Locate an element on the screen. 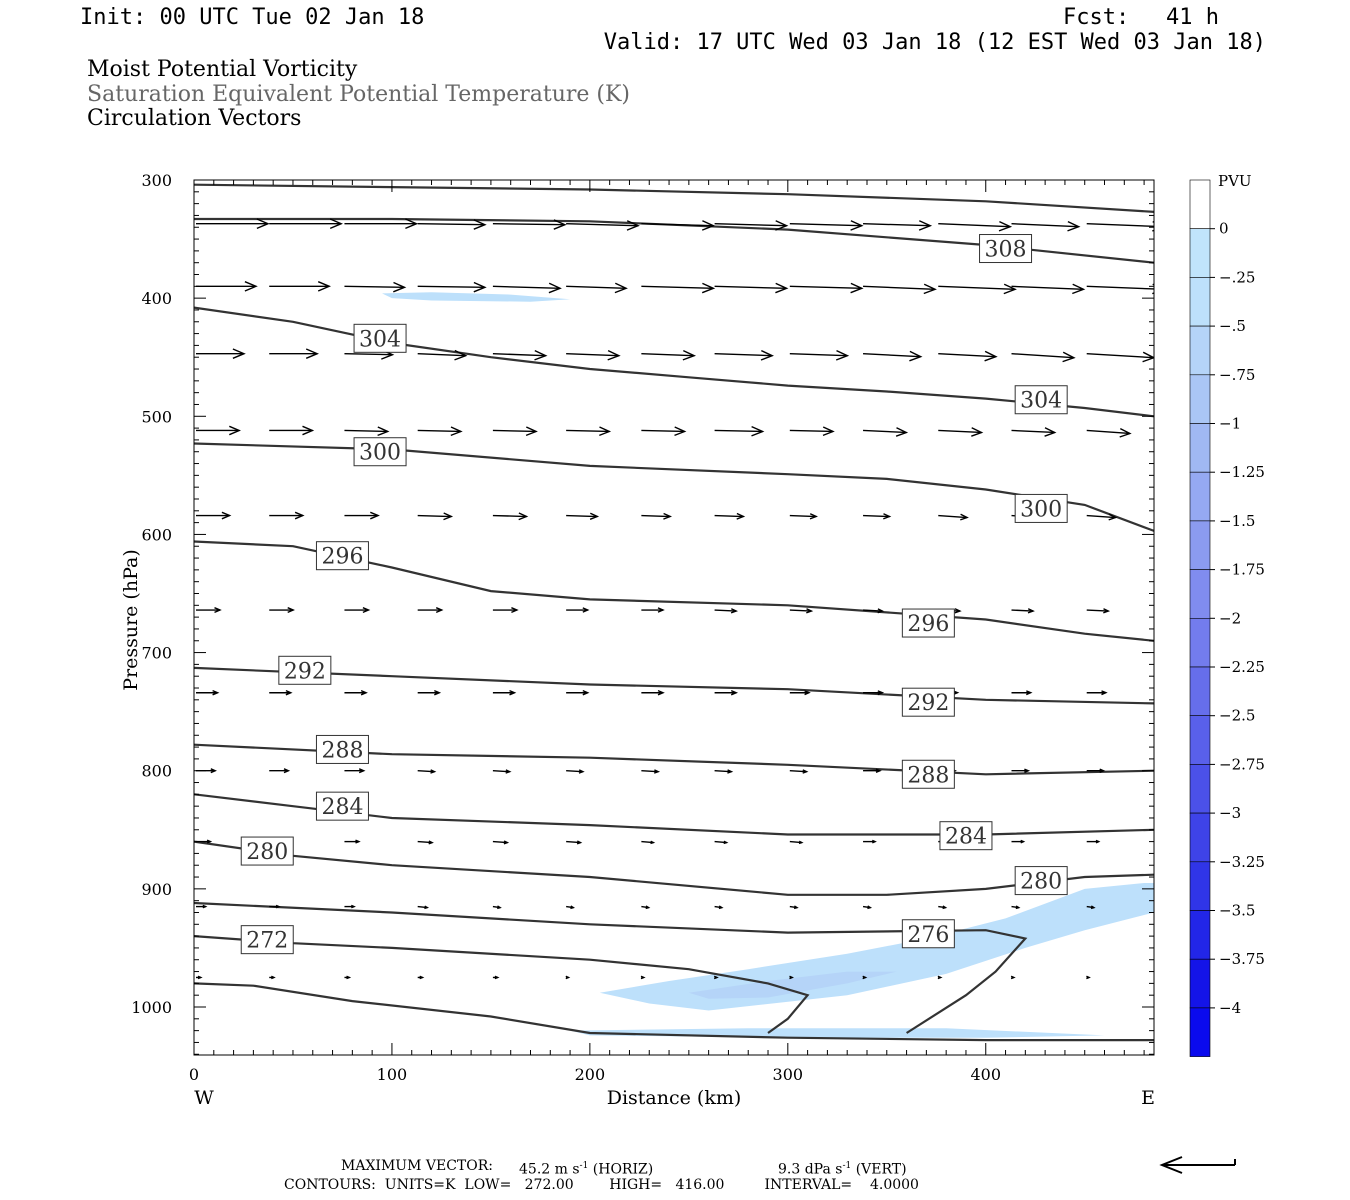 The width and height of the screenshot is (1350, 1200). colorbar-label: −2 is located at coordinates (1230, 618).